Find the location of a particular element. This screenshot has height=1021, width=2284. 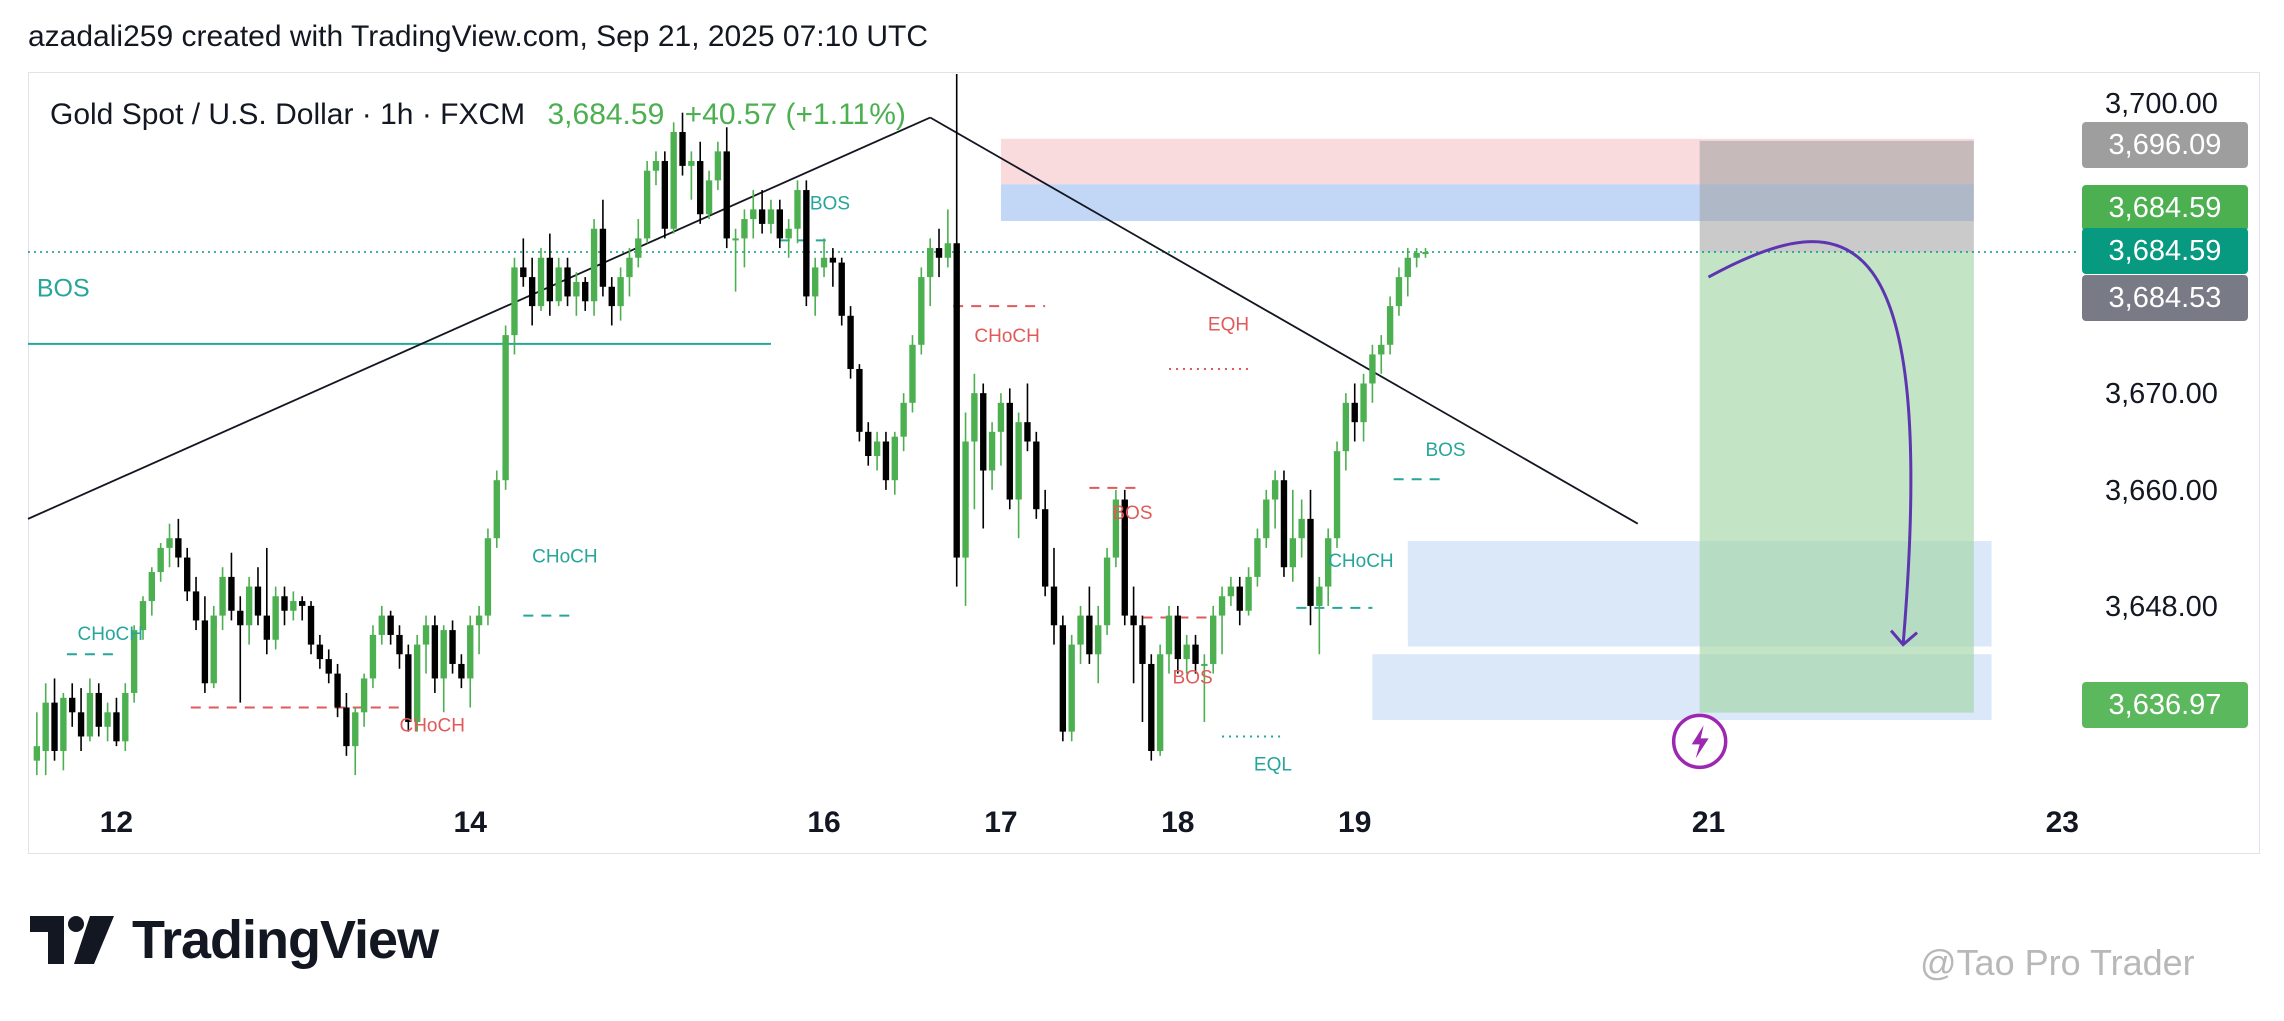

structure-label-3: CHoCH is located at coordinates (564, 556).